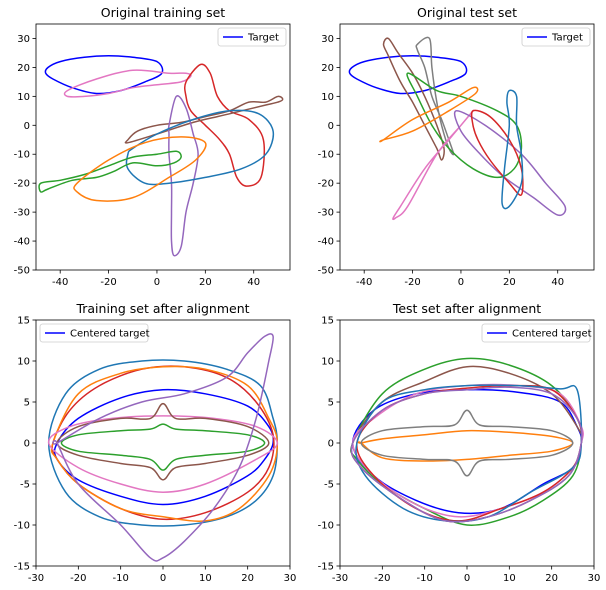  I want to click on chart-title: Original training set, so click(163, 12).